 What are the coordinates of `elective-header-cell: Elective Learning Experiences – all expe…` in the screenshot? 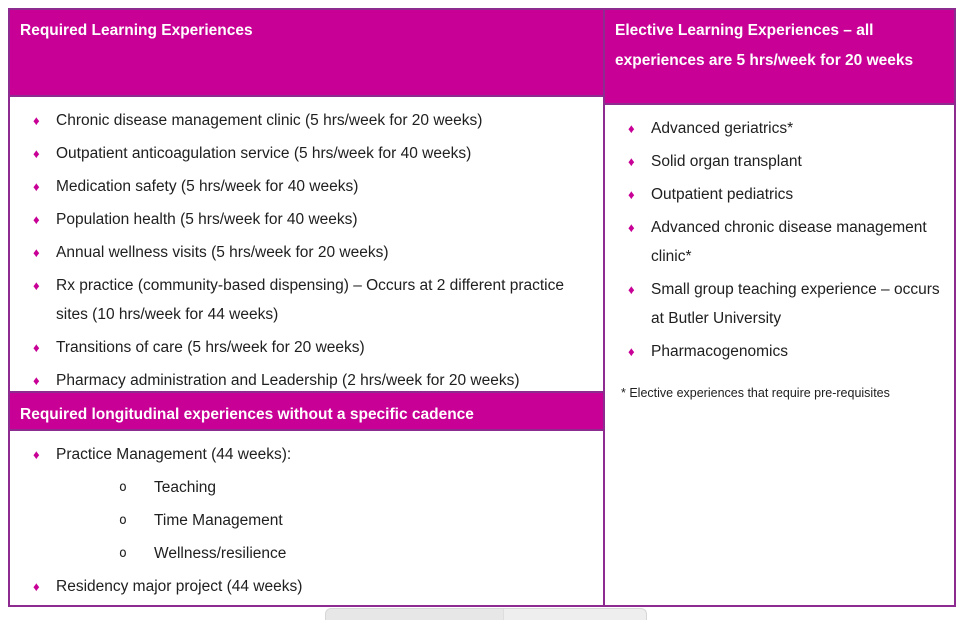 It's located at (779, 56).